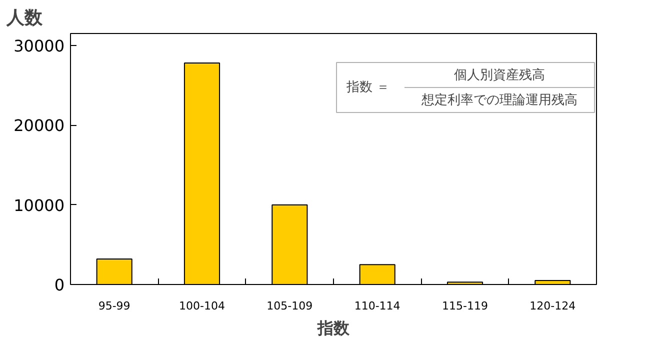  Describe the element at coordinates (202, 306) in the screenshot. I see `x-tick-label: 100-104` at that location.